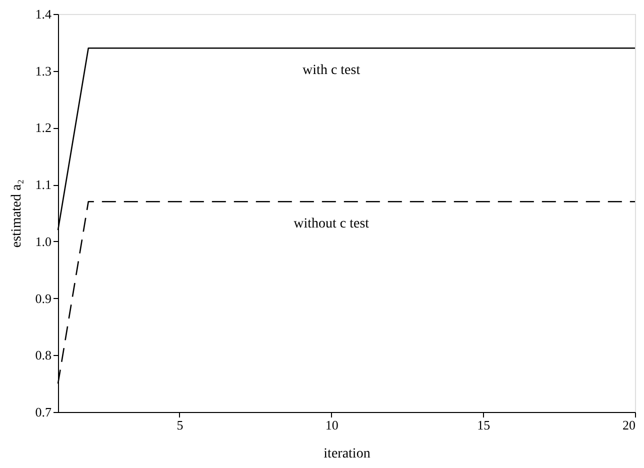 Image resolution: width=644 pixels, height=468 pixels. I want to click on y-tick-label: 0.9, so click(43, 298).